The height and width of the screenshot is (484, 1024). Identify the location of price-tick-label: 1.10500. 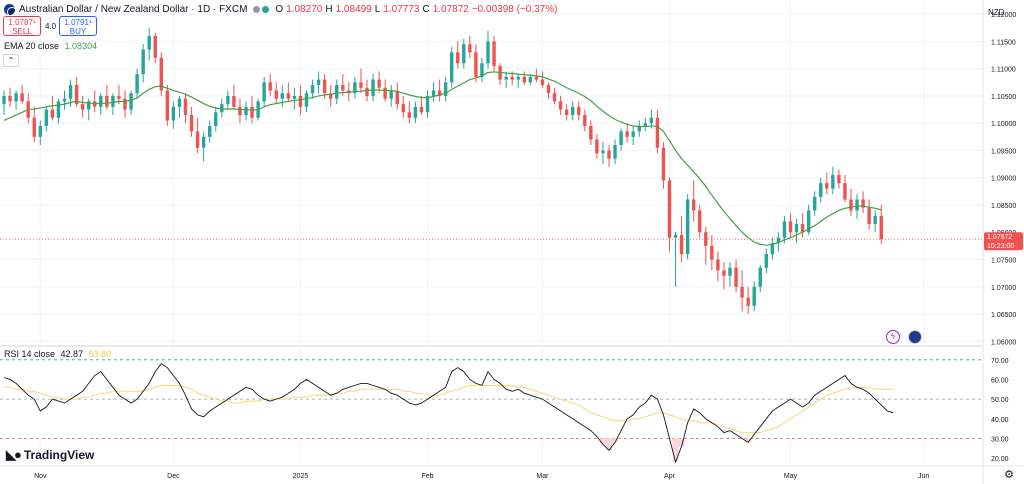
(1003, 97).